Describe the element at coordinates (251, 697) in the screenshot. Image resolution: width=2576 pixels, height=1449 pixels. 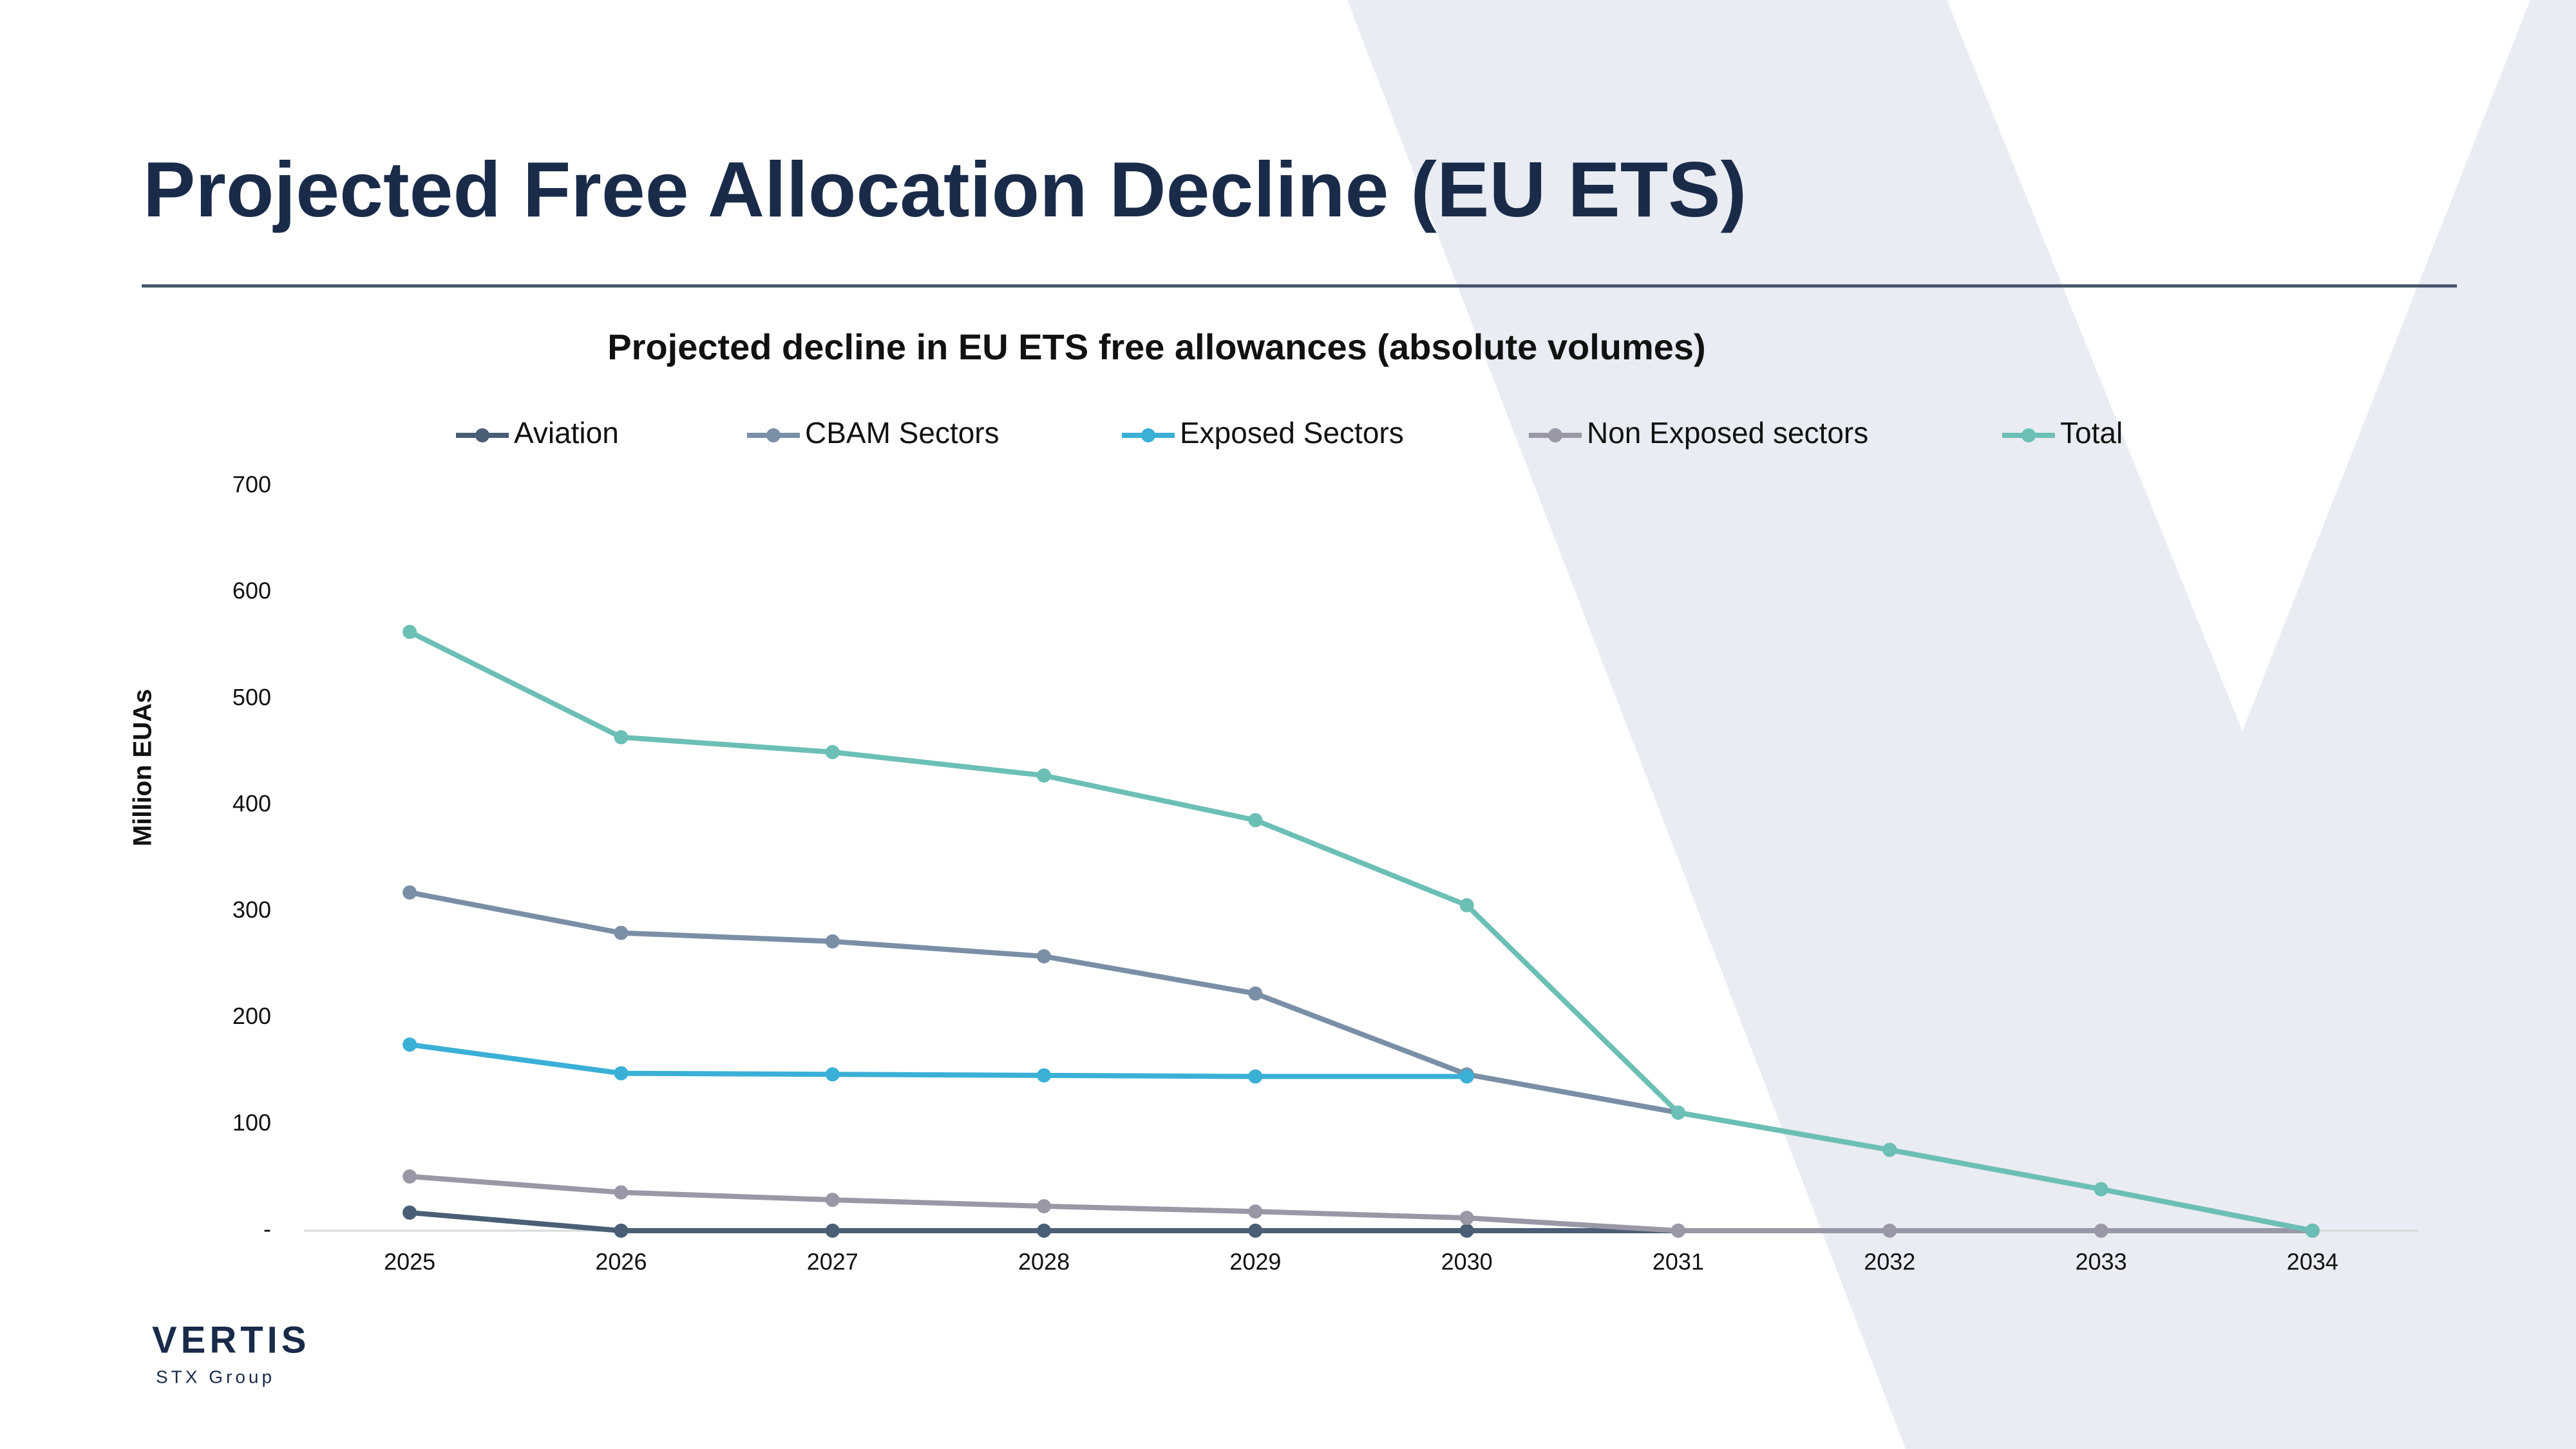
I see `y-tick-label: 500` at that location.